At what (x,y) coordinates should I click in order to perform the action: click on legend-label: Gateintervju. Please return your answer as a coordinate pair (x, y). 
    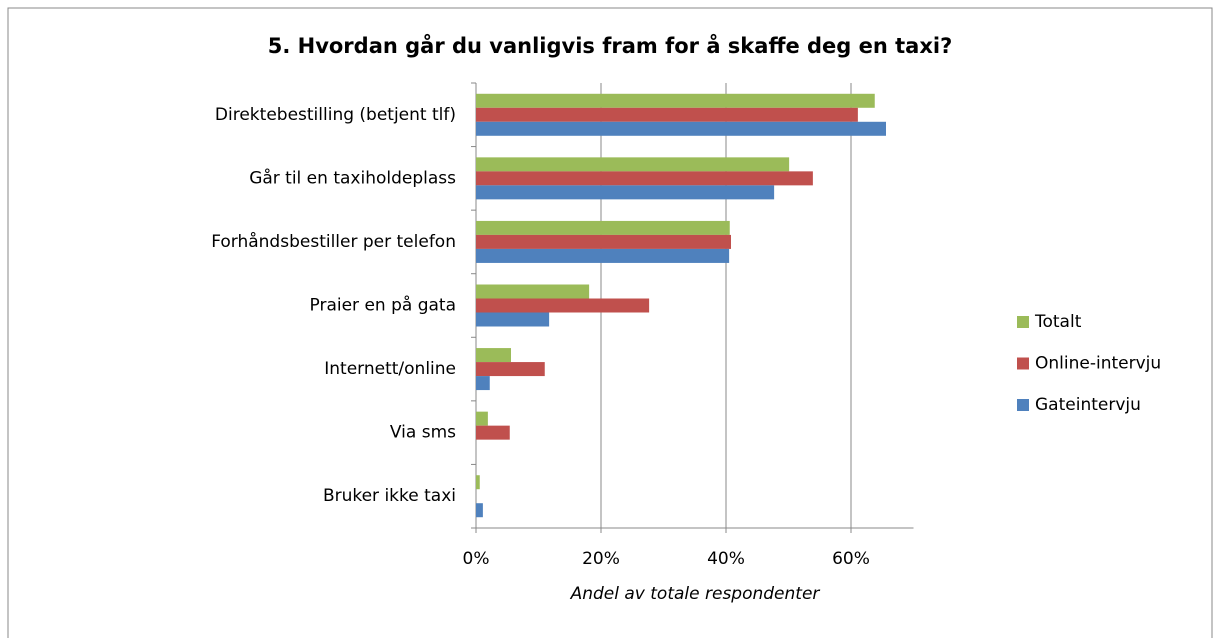
    Looking at the image, I should click on (1088, 405).